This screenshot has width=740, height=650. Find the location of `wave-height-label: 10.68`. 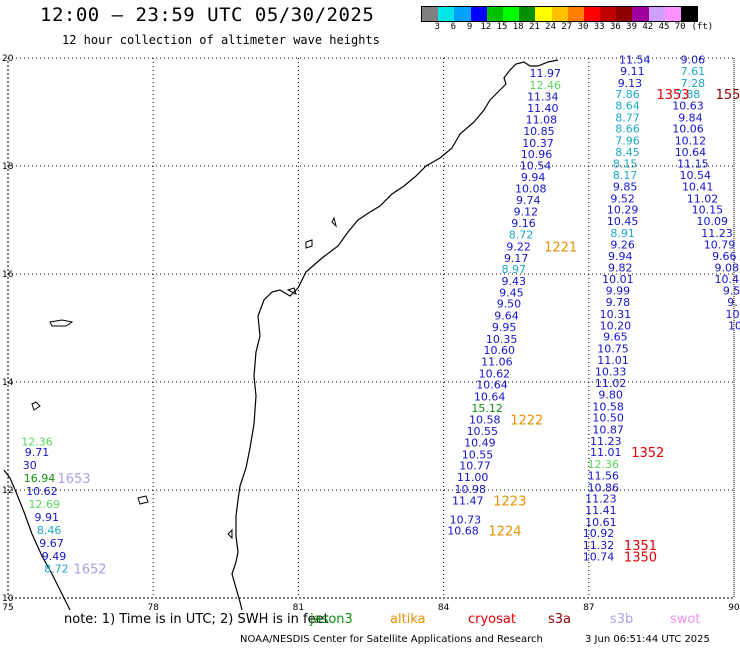

wave-height-label: 10.68 is located at coordinates (463, 531).